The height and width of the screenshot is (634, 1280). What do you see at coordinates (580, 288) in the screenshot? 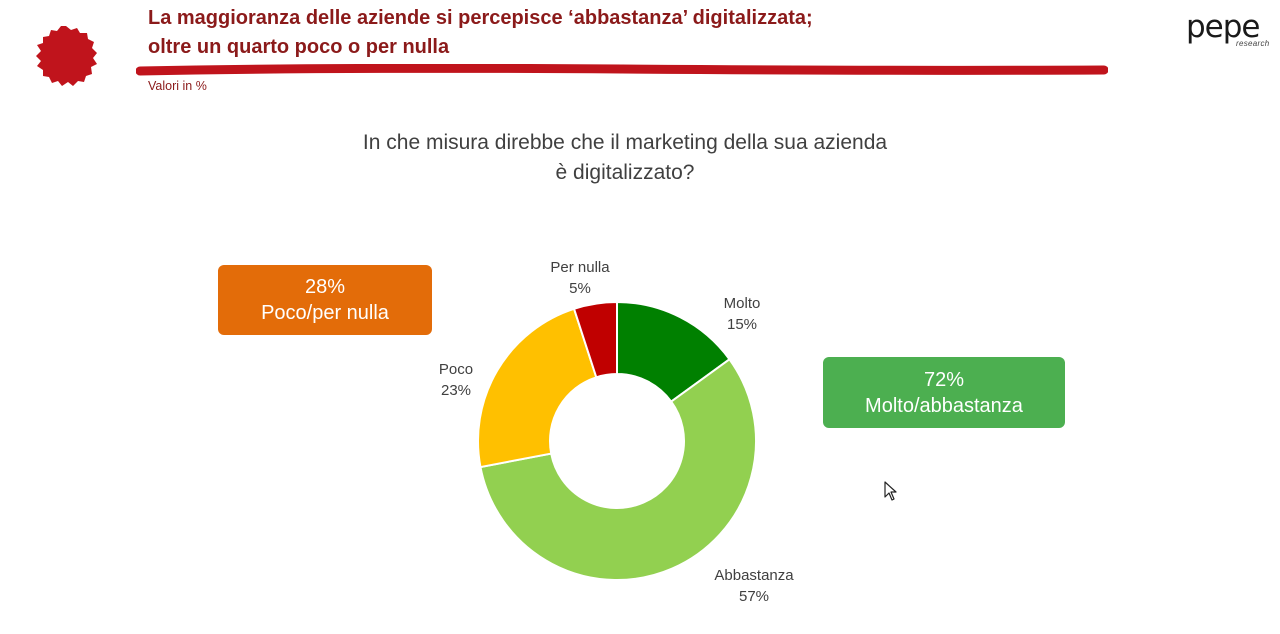
I see `slice-value: 5%` at bounding box center [580, 288].